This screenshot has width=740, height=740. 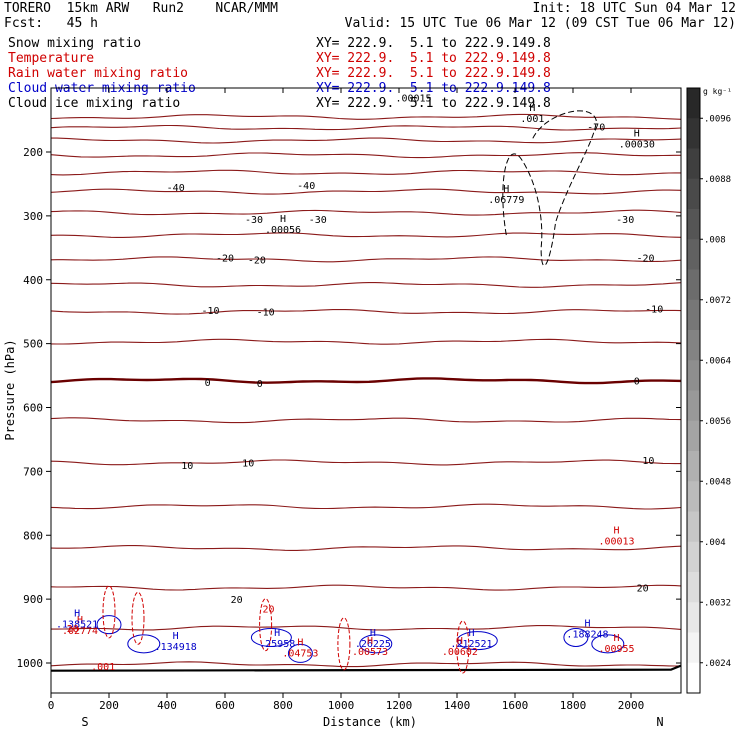 What do you see at coordinates (717, 603) in the screenshot?
I see `colorbar-tick-label: .0032` at bounding box center [717, 603].